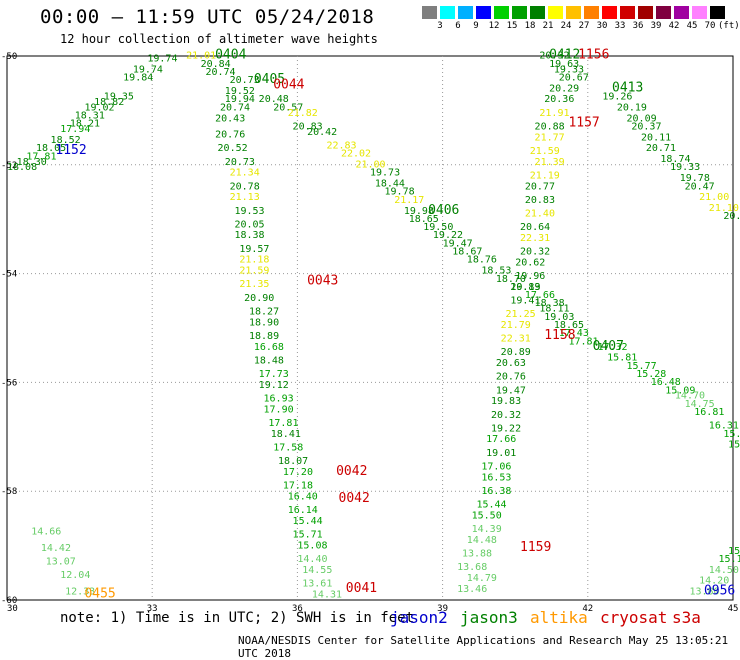  I want to click on x-tick-label: 39, so click(442, 609).